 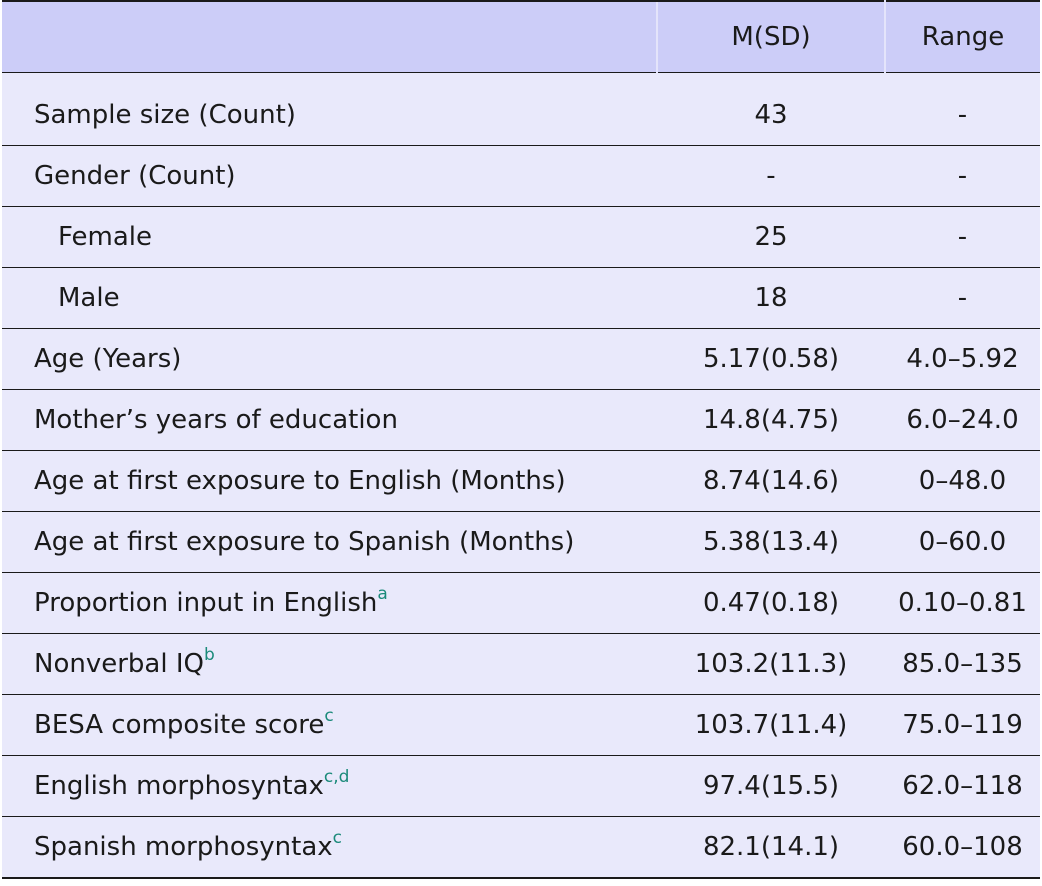 I want to click on row-msd: 25, so click(x=771, y=237).